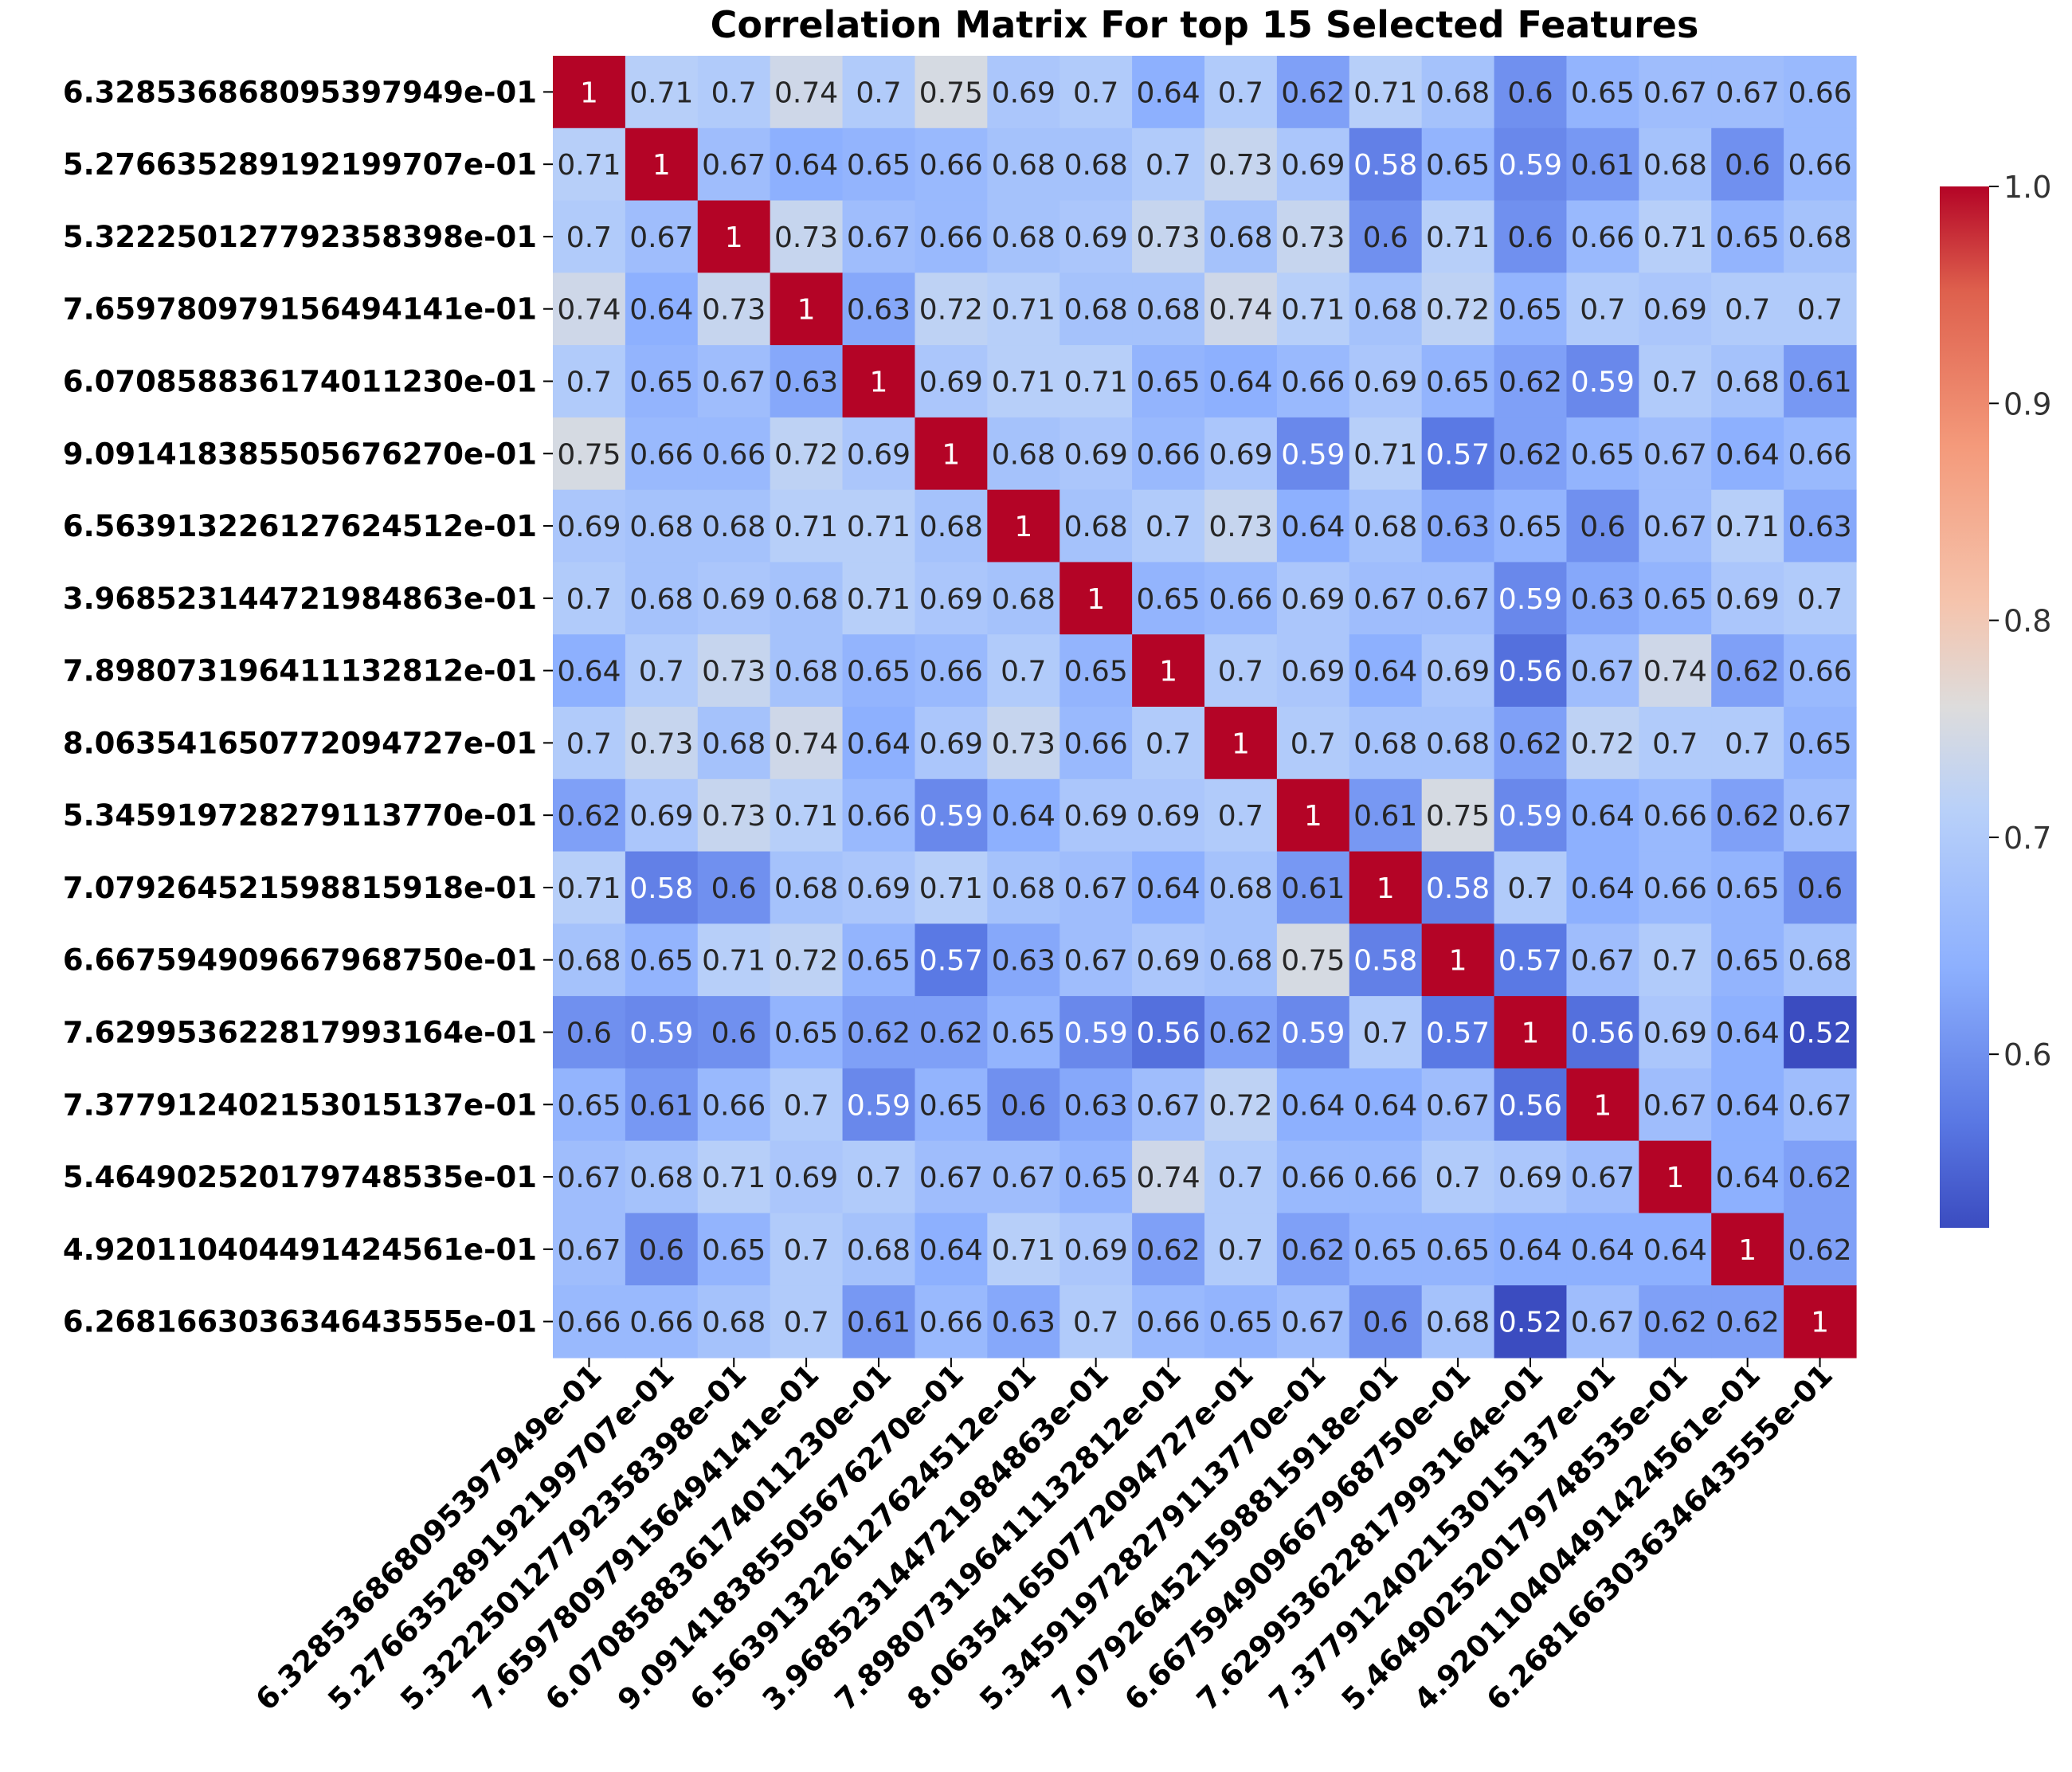 The image size is (2072, 1772). Describe the element at coordinates (1096, 383) in the screenshot. I see `cell-value-label: 0.71` at that location.